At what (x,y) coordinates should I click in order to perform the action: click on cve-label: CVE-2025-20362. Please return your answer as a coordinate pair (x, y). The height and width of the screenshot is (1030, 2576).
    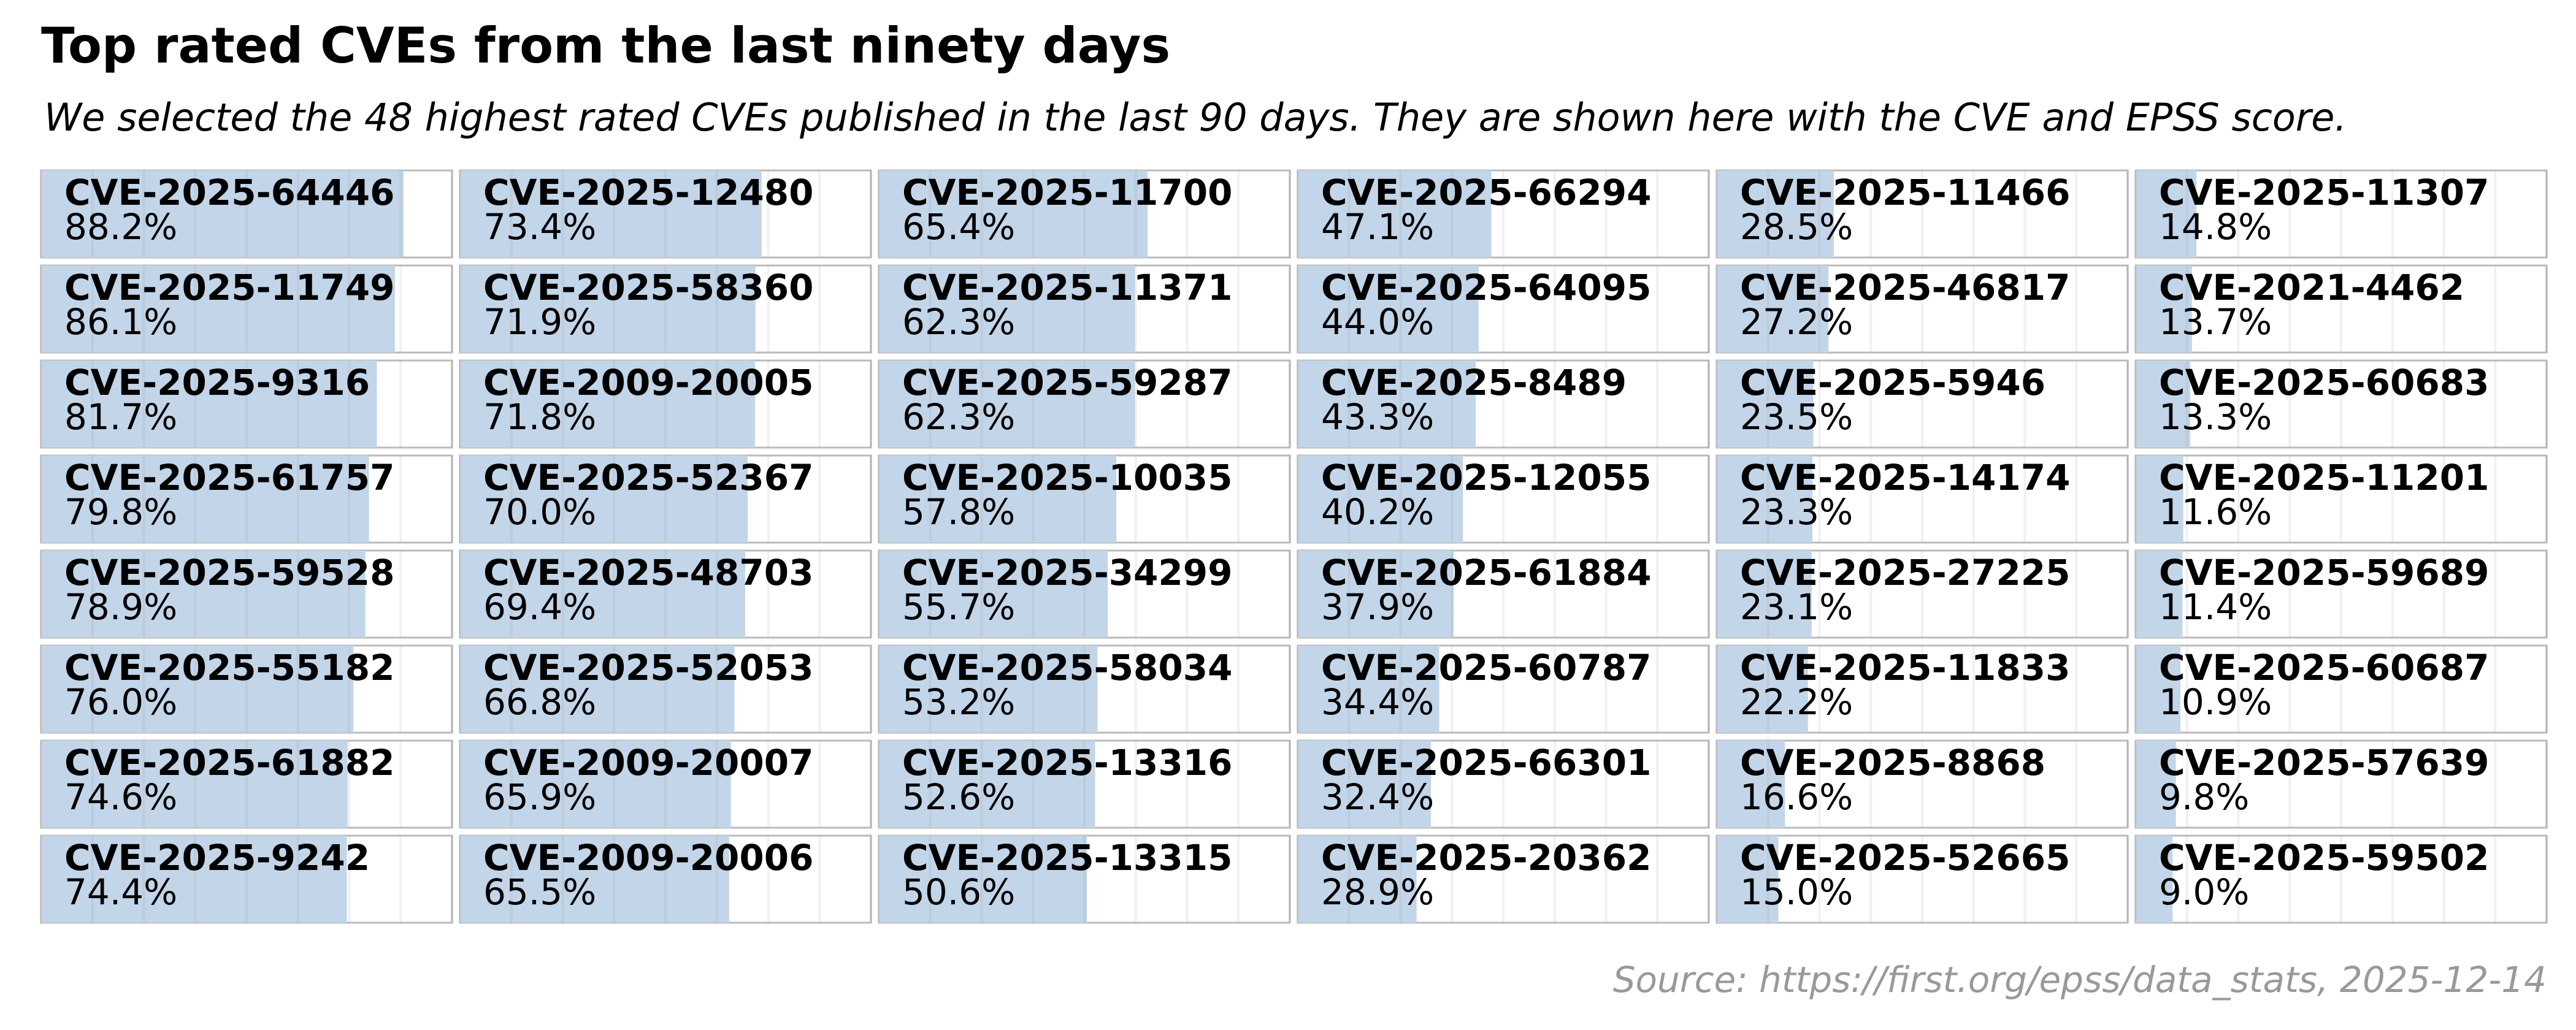
    Looking at the image, I should click on (1486, 858).